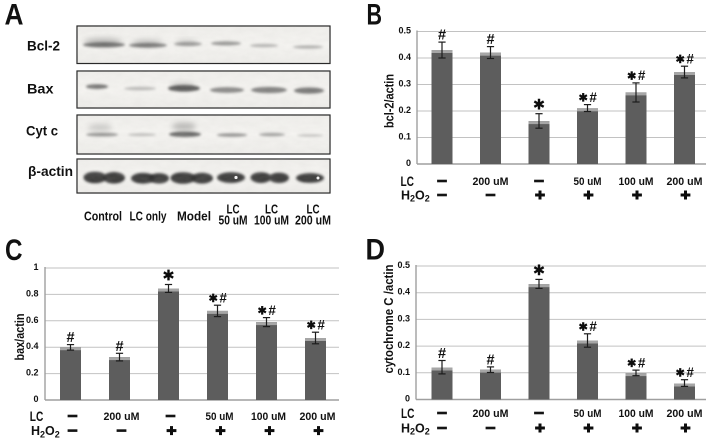 The height and width of the screenshot is (443, 716). Describe the element at coordinates (50, 171) in the screenshot. I see `svg-text: β-actin` at that location.